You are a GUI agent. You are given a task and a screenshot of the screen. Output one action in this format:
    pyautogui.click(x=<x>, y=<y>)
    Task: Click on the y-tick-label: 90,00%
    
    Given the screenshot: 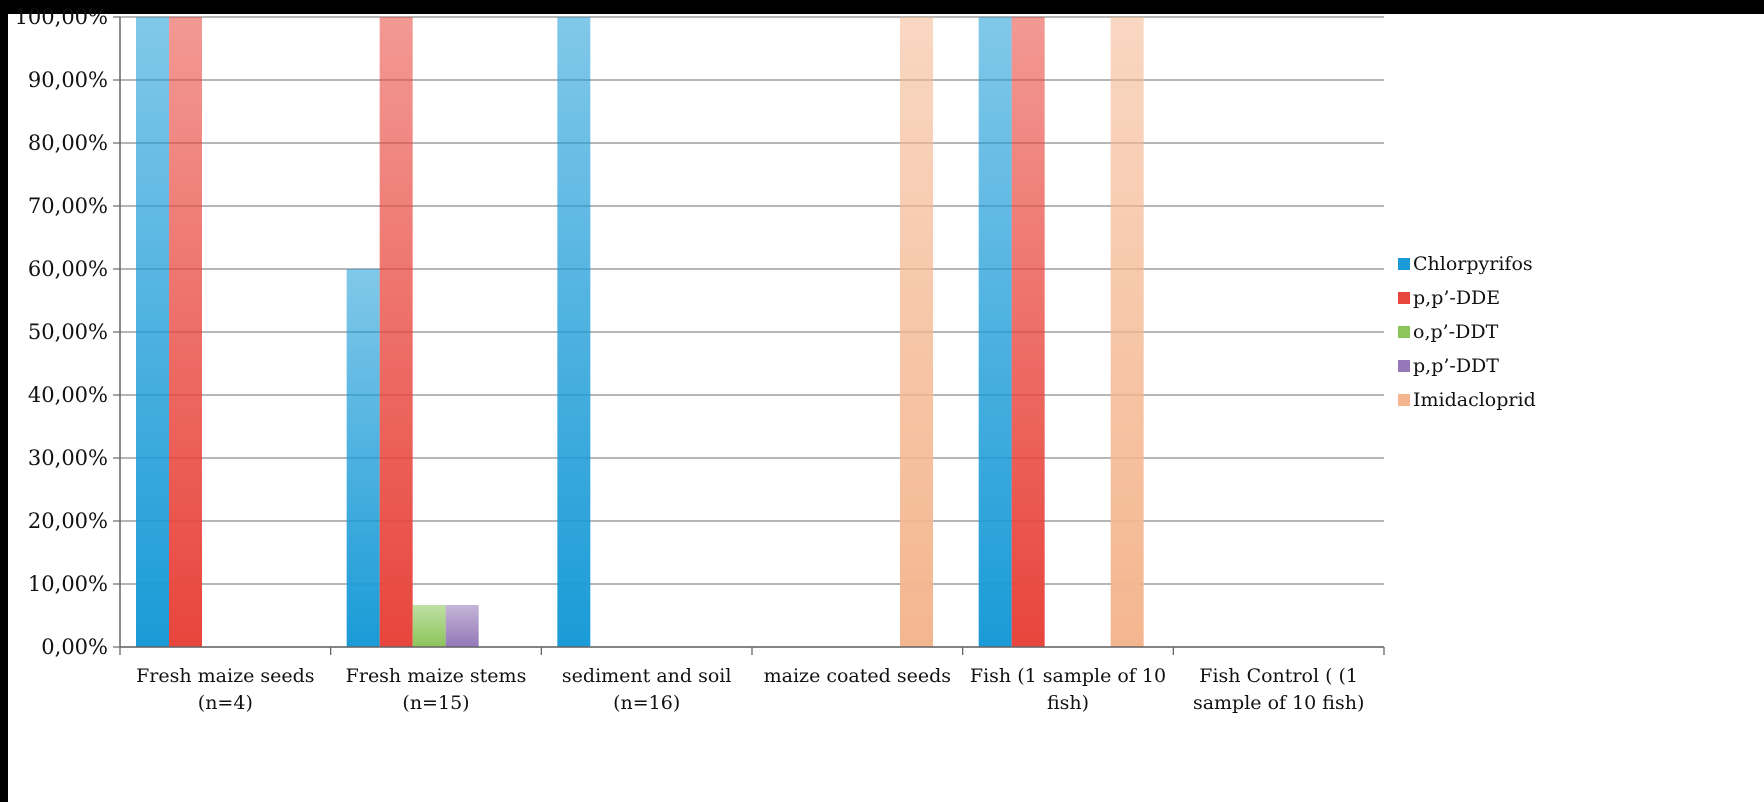 What is the action you would take?
    pyautogui.click(x=68, y=80)
    